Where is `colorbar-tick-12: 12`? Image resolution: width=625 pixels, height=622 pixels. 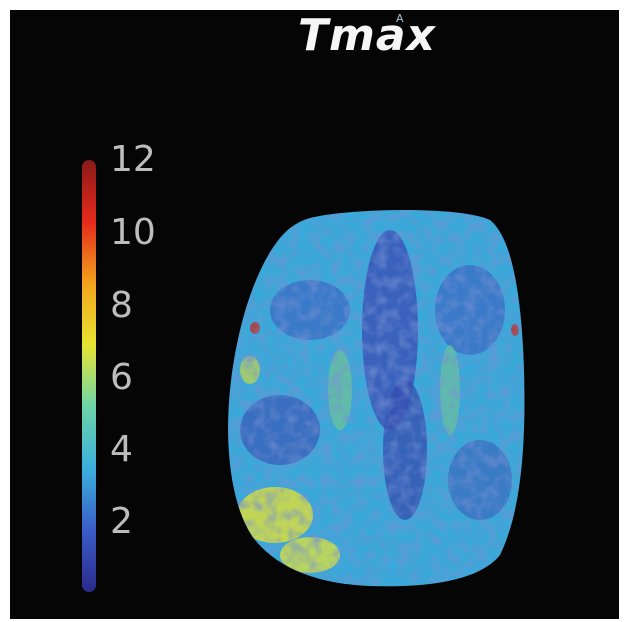
colorbar-tick-12: 12 is located at coordinates (133, 159).